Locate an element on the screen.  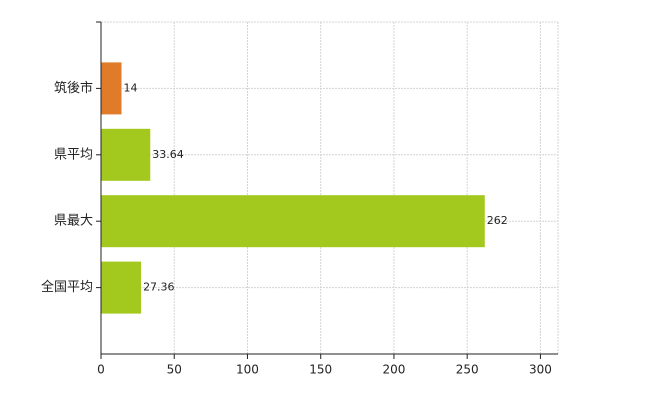
x-tick-label: 100 is located at coordinates (247, 370).